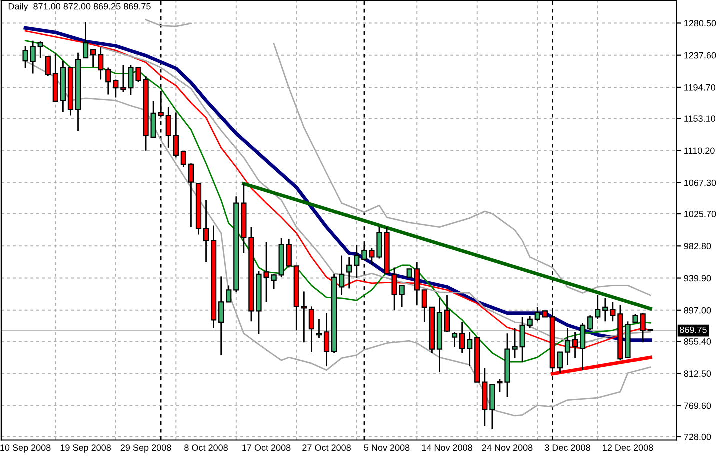 This screenshot has height=461, width=724. Describe the element at coordinates (698, 437) in the screenshot. I see `y-tick-label: 728.00` at that location.